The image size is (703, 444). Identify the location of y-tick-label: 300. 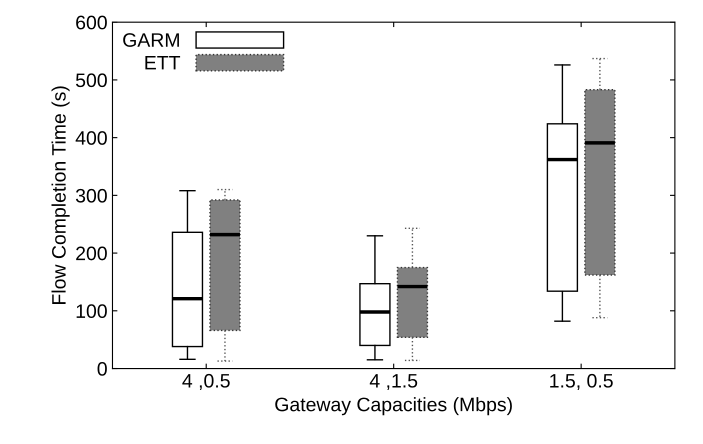
(91, 195).